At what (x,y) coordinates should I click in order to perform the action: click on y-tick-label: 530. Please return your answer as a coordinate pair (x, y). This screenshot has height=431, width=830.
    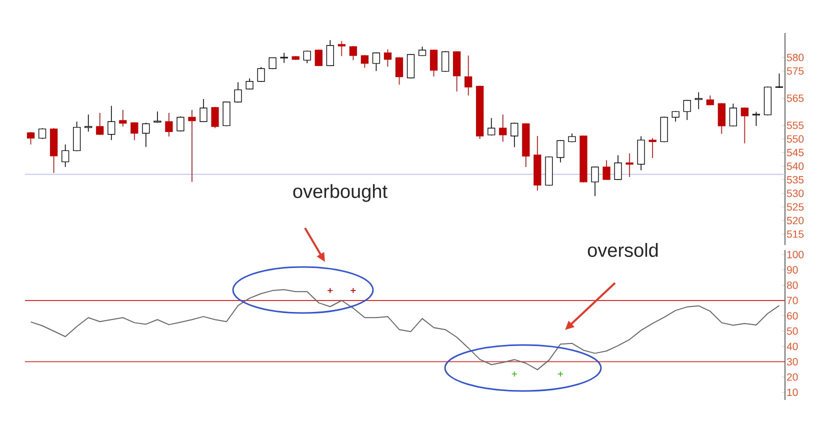
    Looking at the image, I should click on (795, 194).